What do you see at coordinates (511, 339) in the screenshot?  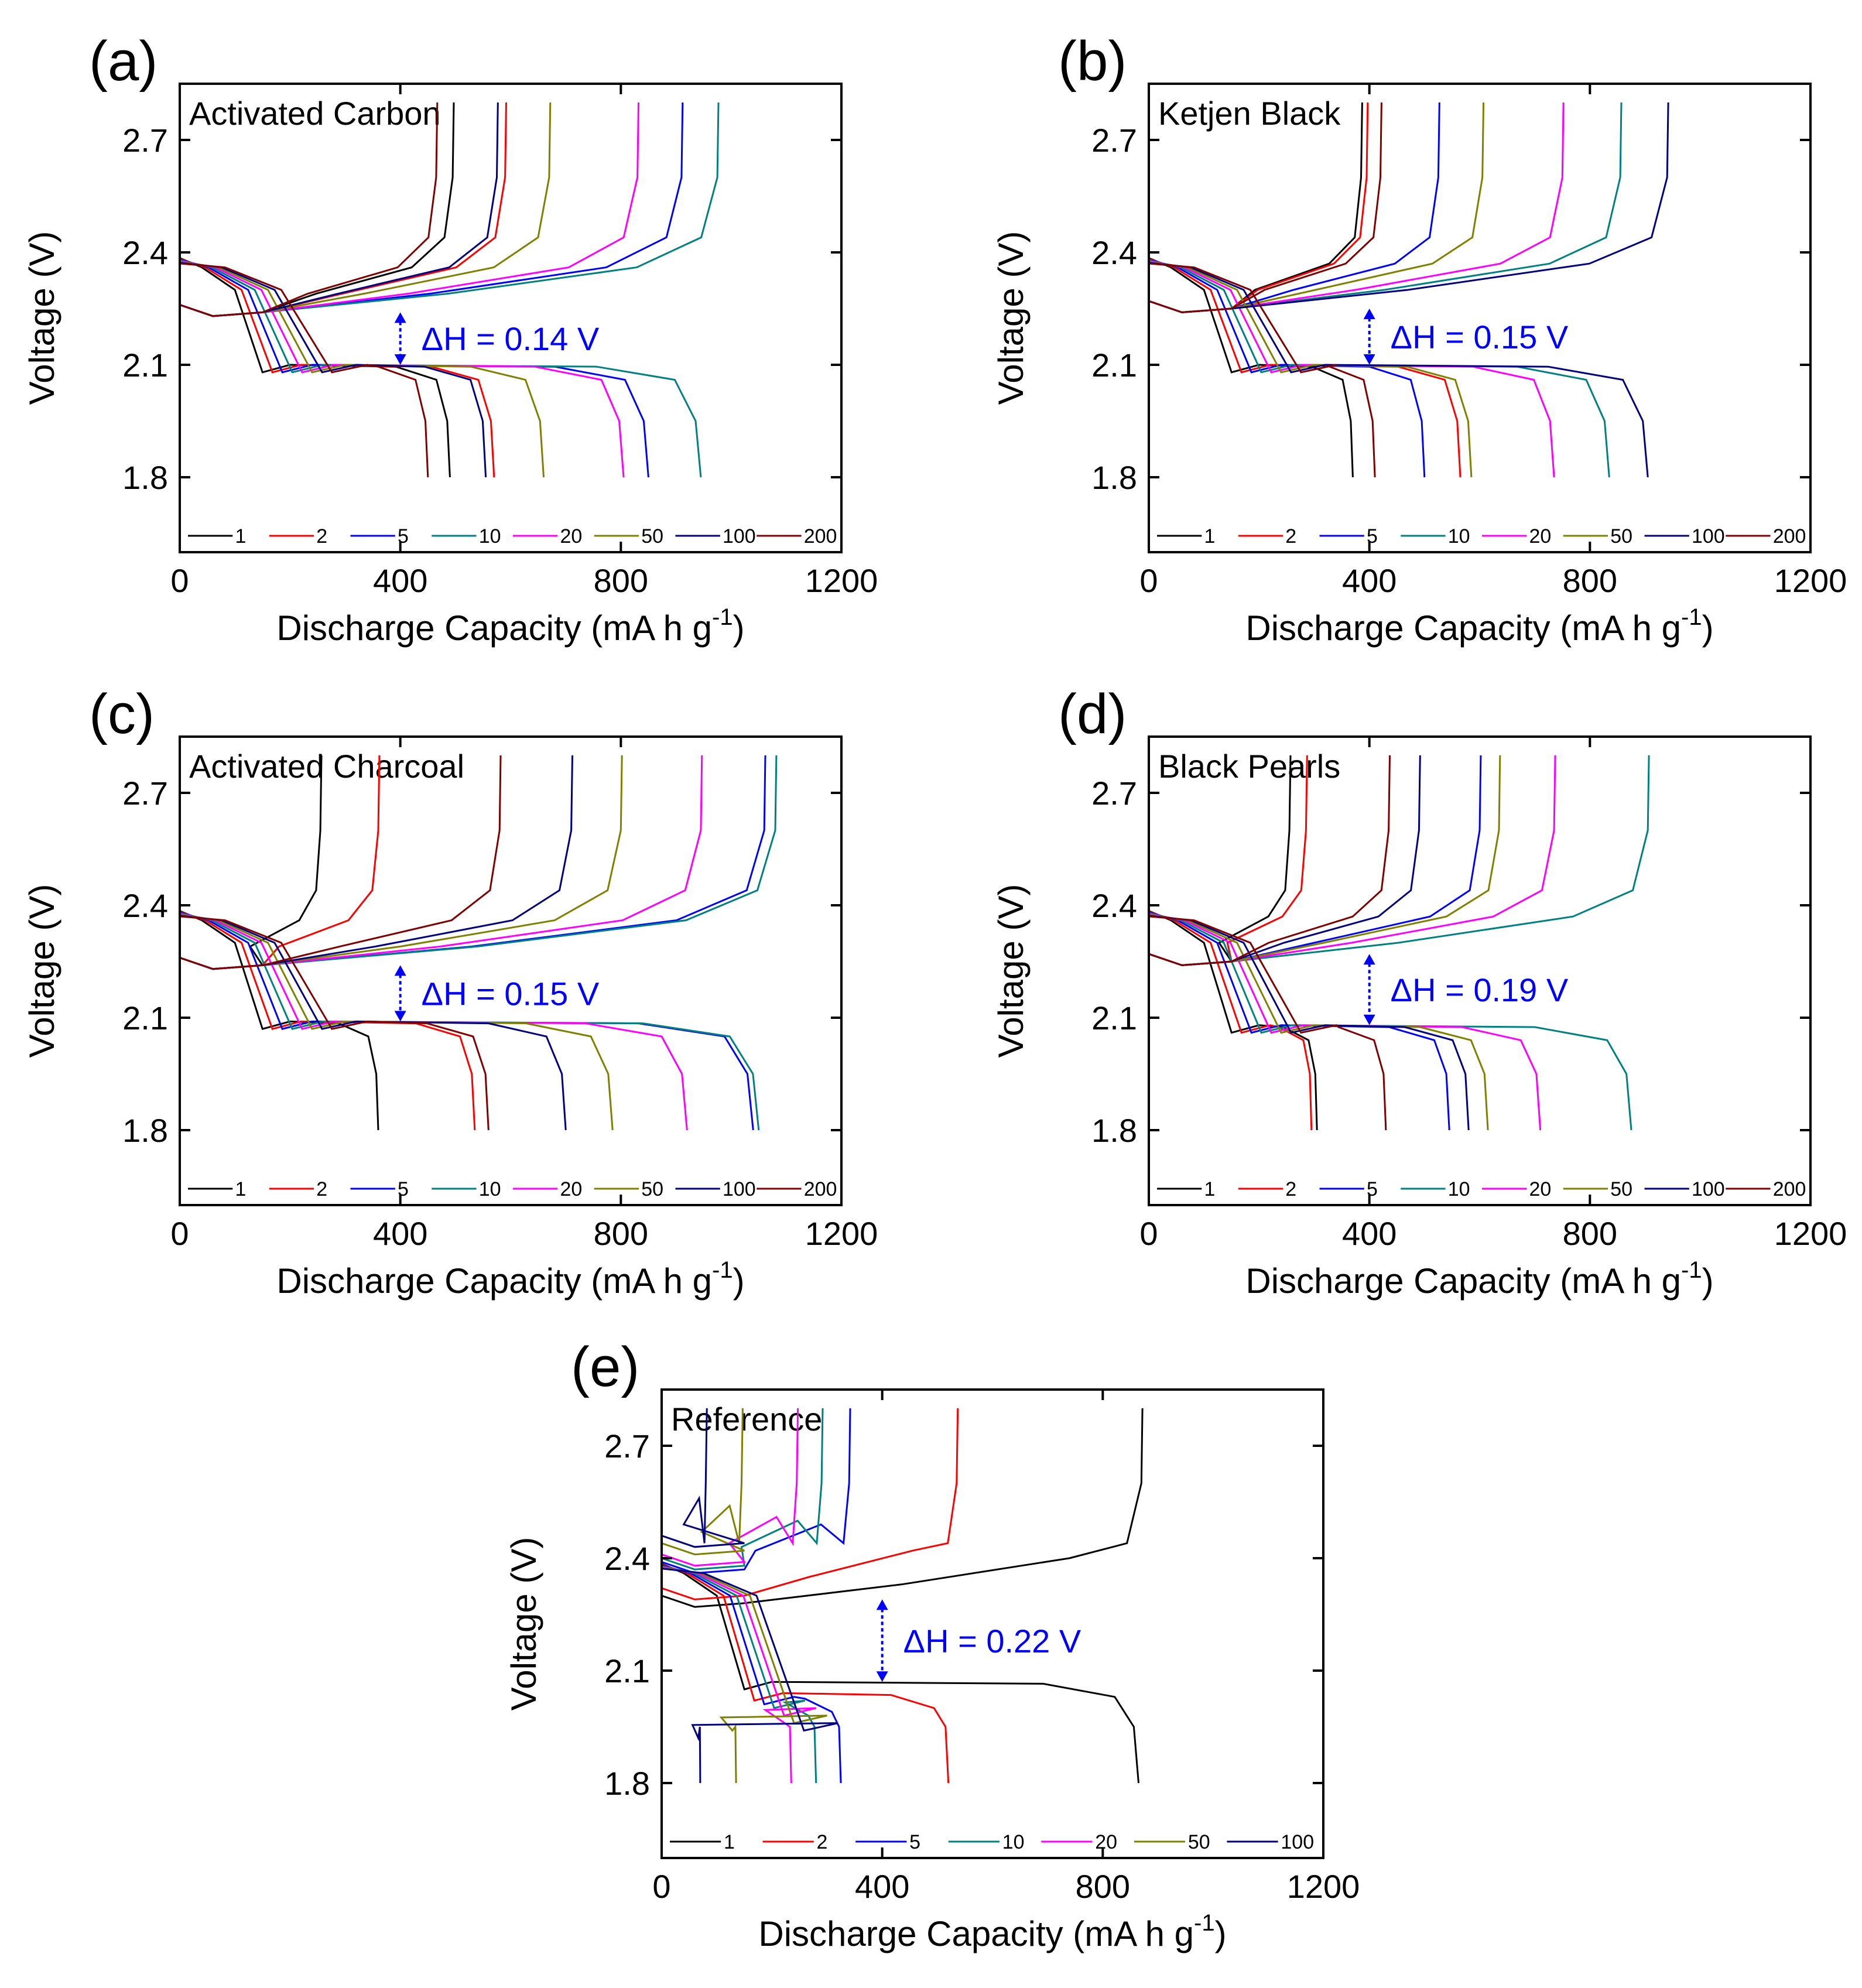 I see `delta-h-label: ΔH = 0.14 V` at bounding box center [511, 339].